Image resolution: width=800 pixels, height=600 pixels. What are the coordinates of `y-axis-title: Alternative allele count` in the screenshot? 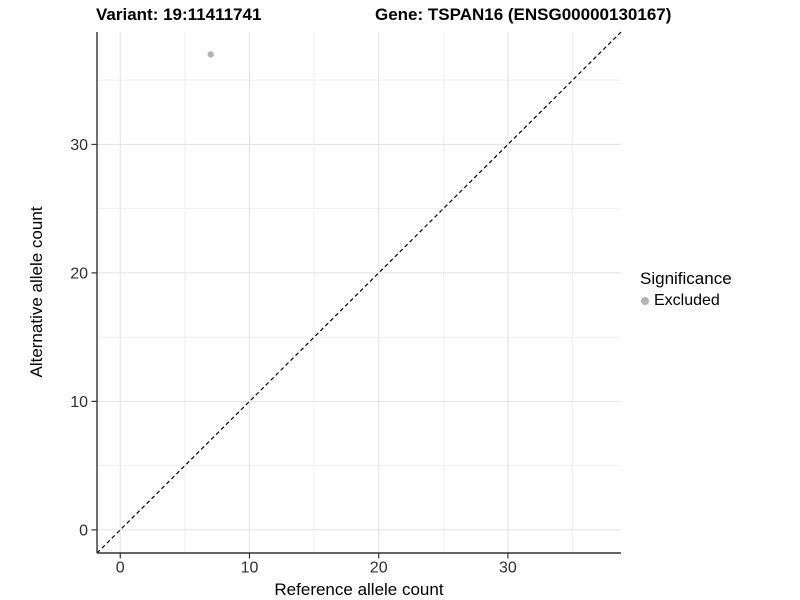 It's located at (36, 292).